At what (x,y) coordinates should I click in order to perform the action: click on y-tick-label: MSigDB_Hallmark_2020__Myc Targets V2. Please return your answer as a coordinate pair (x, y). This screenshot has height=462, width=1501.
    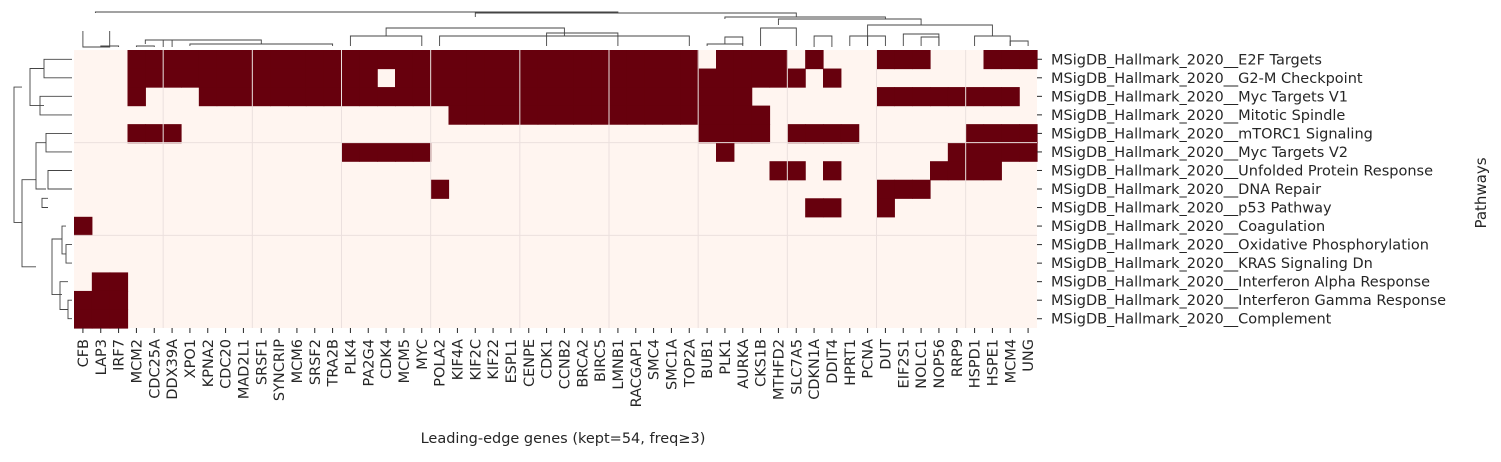
    Looking at the image, I should click on (1199, 153).